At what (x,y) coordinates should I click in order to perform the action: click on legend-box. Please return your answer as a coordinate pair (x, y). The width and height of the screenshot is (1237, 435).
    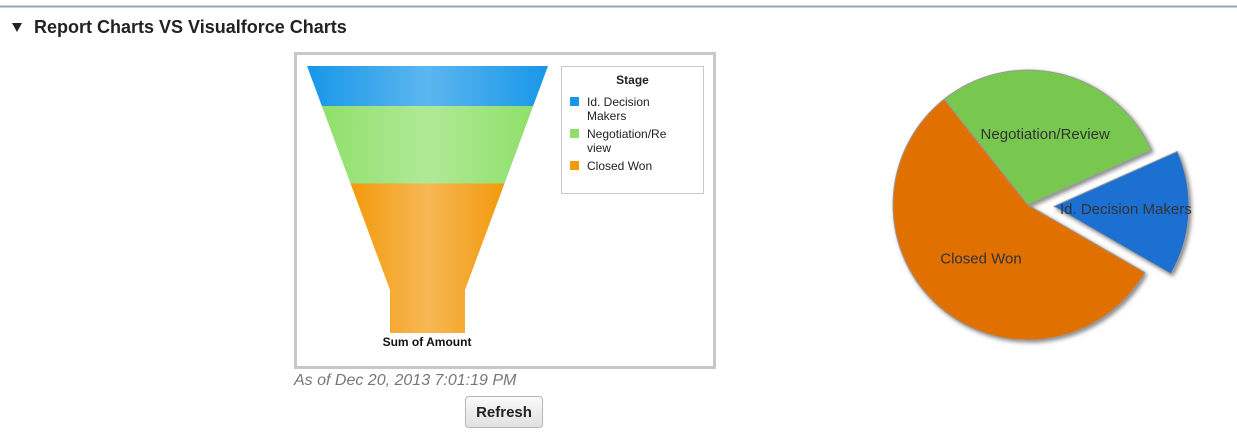
    Looking at the image, I should click on (632, 130).